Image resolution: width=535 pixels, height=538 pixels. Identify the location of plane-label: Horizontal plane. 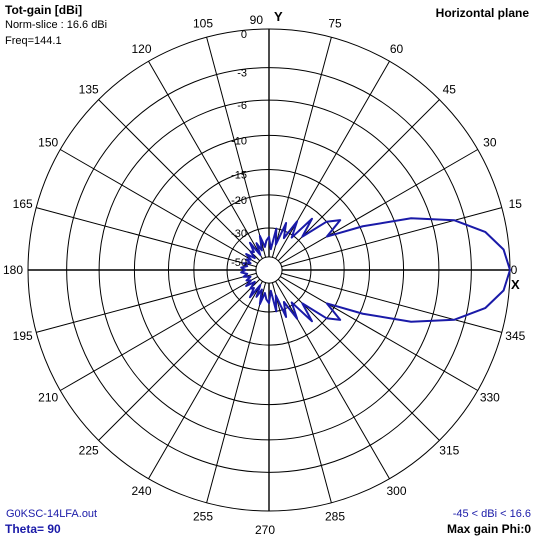
(482, 13).